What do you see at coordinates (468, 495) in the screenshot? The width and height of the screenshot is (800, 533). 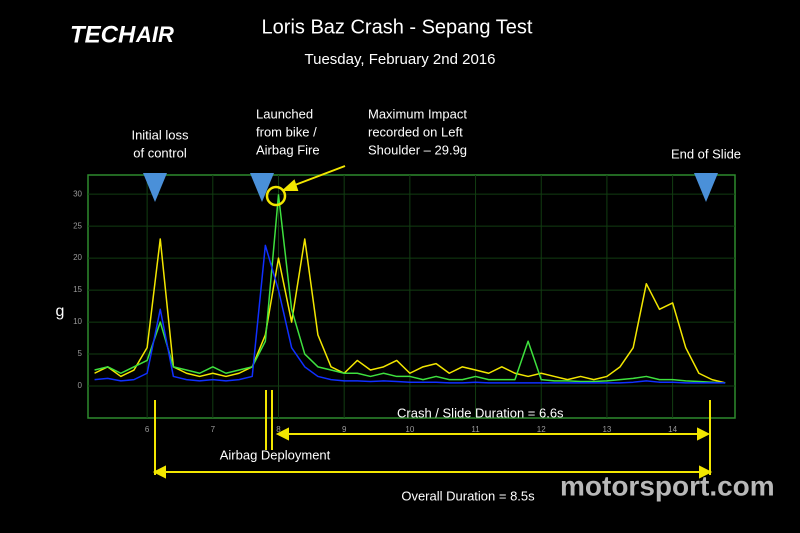 I see `annotation: Overall Duration = 8.5s` at bounding box center [468, 495].